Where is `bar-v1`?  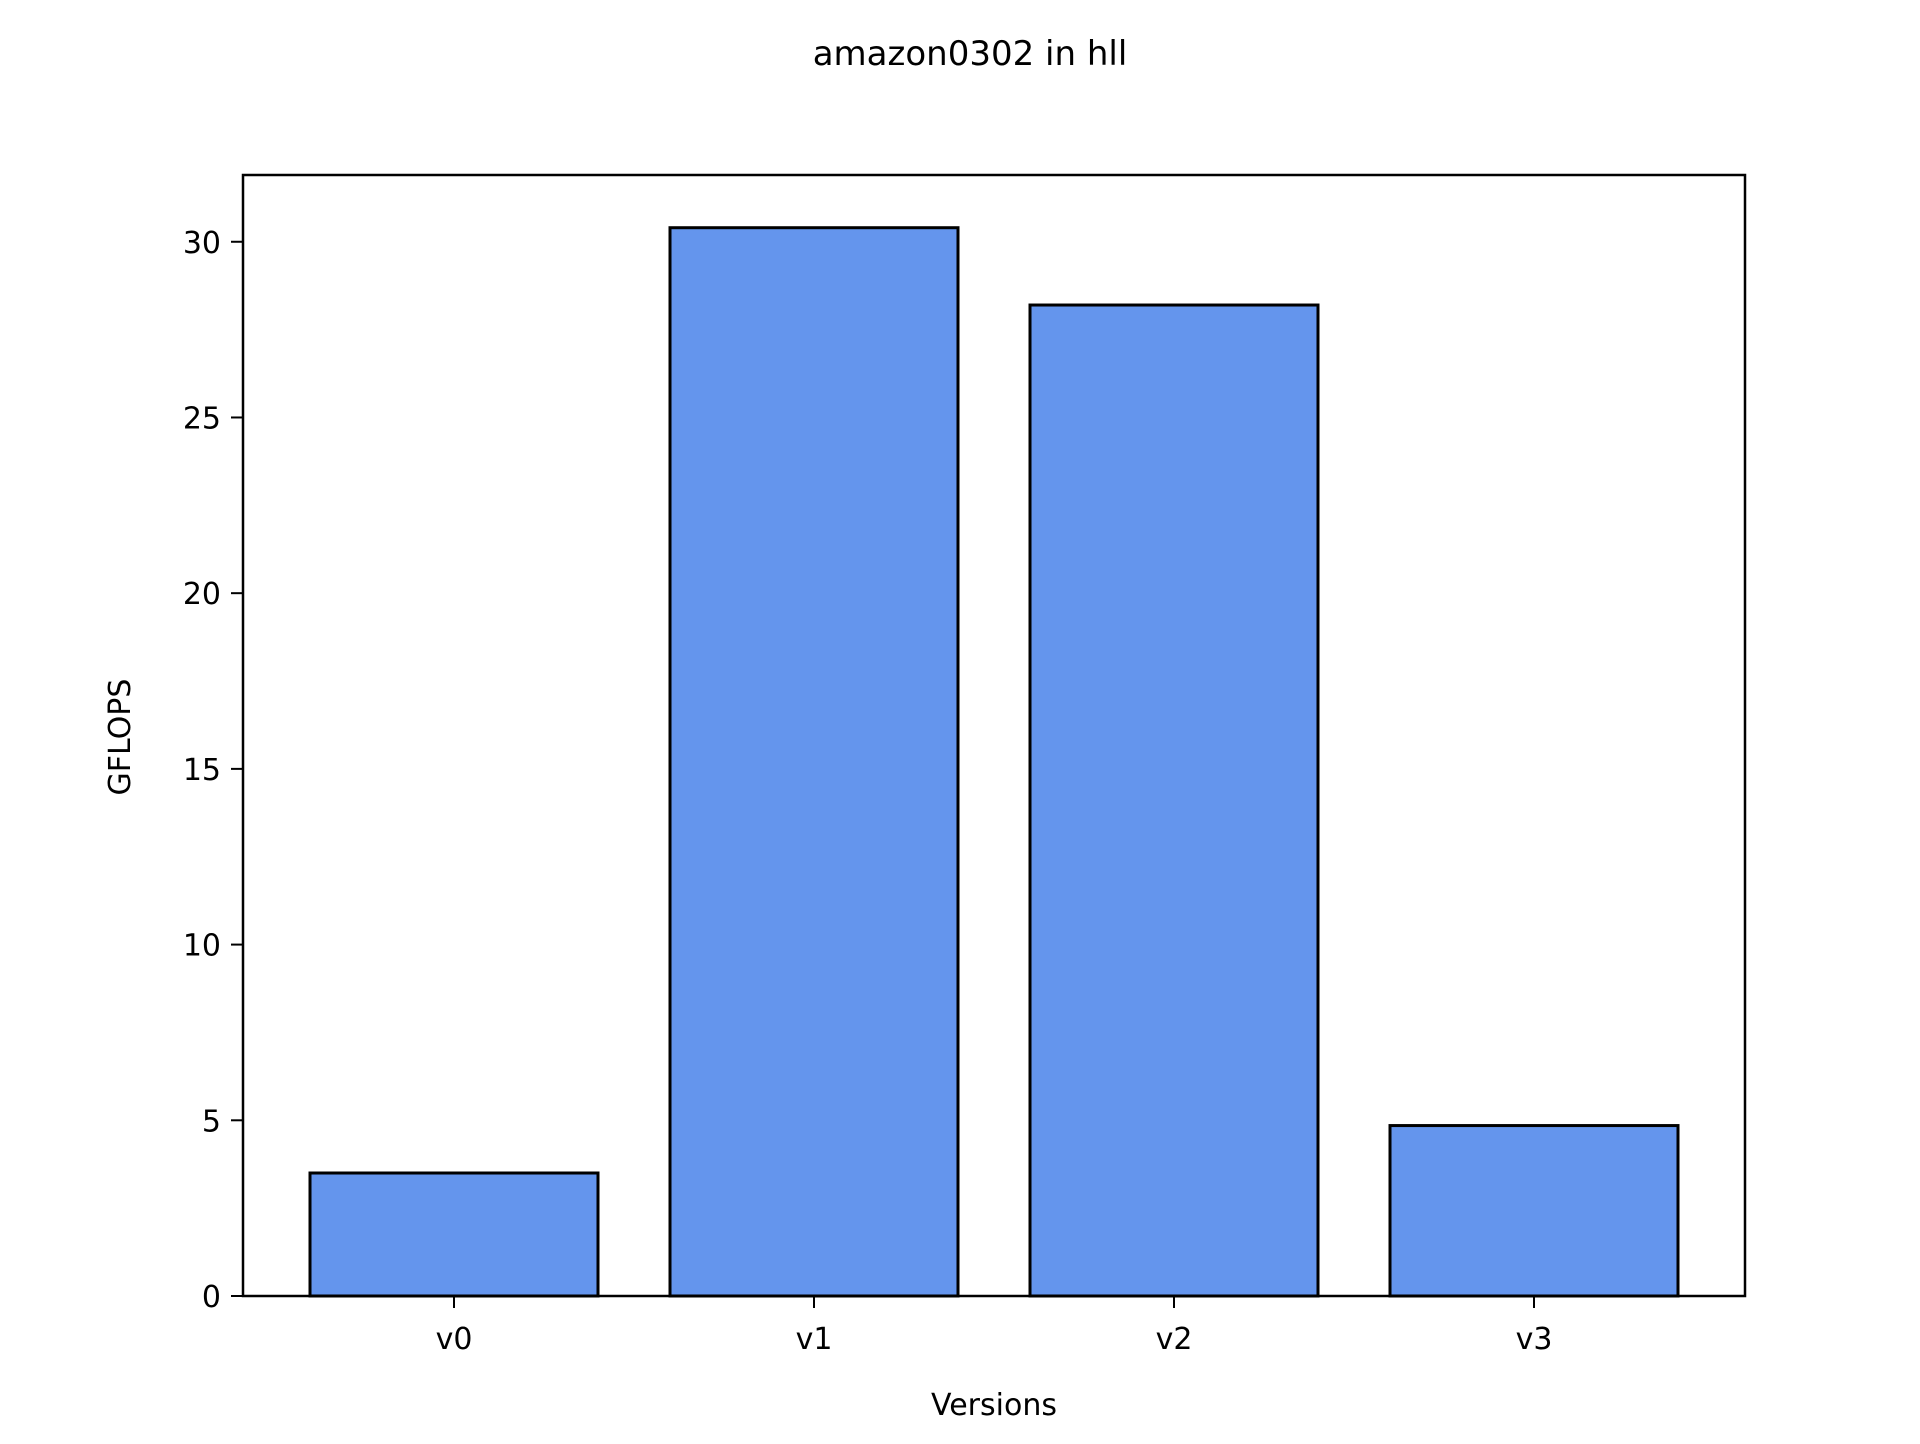
bar-v1 is located at coordinates (814, 762).